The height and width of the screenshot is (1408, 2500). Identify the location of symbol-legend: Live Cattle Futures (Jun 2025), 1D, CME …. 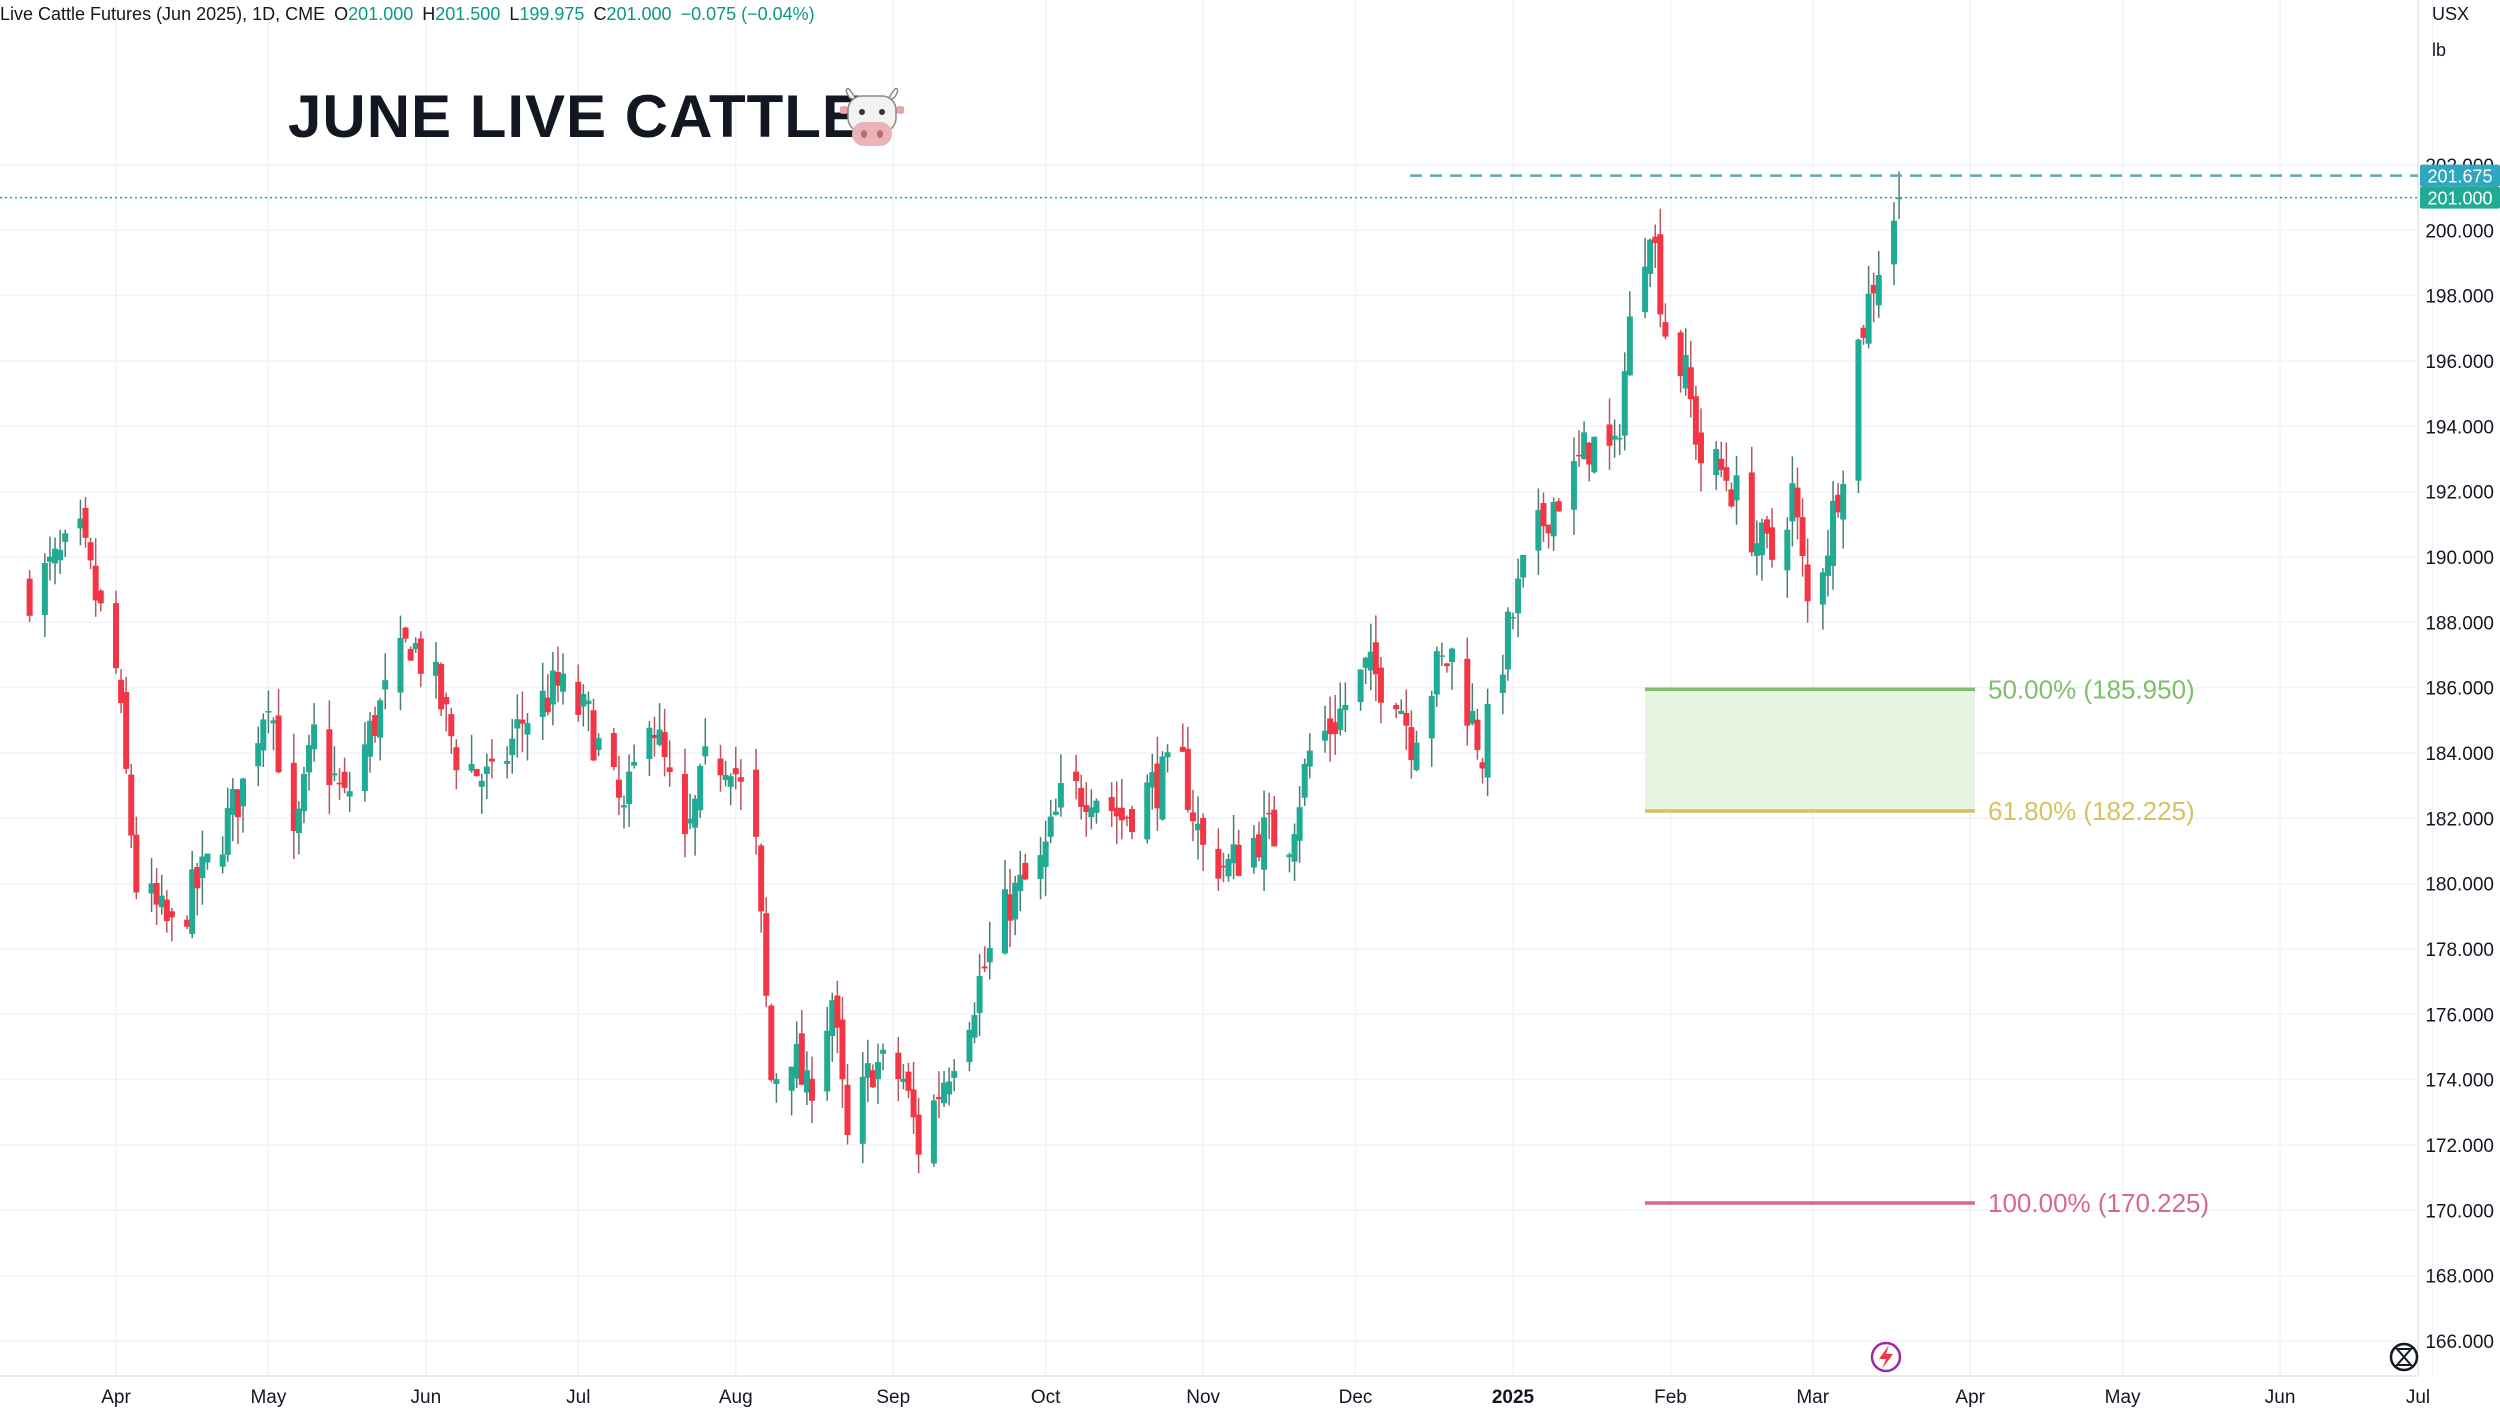
(409, 16).